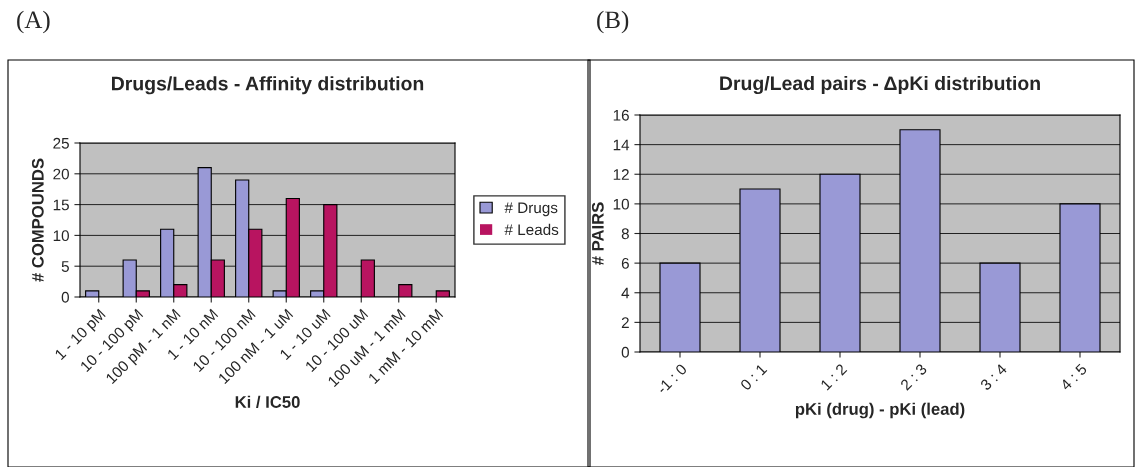 The image size is (1138, 467). I want to click on y-tick-label: 15, so click(61, 205).